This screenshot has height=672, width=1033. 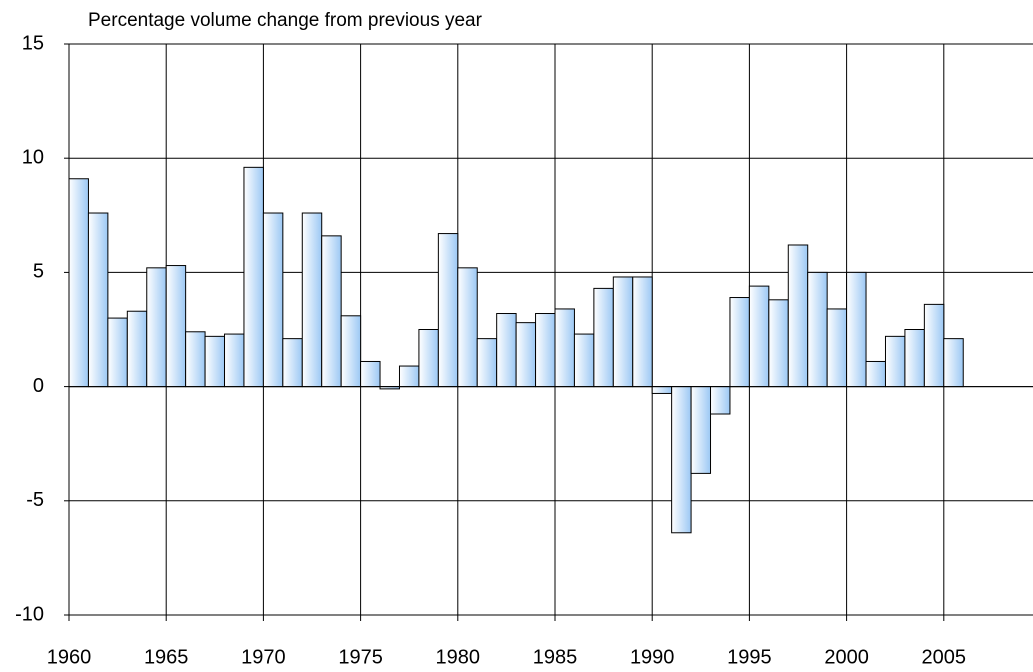 What do you see at coordinates (33, 157) in the screenshot?
I see `y-tick-label: 10` at bounding box center [33, 157].